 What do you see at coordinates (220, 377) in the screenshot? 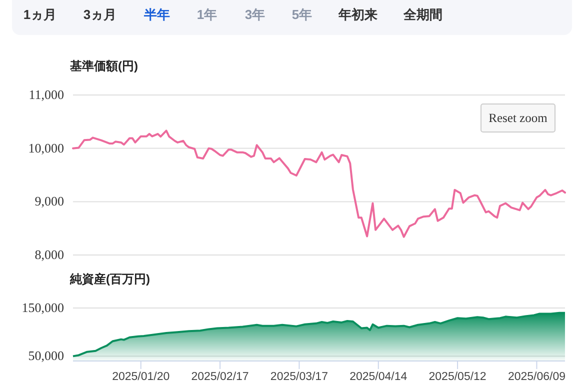
I see `x-tick-label: 2025/02/17` at bounding box center [220, 377].